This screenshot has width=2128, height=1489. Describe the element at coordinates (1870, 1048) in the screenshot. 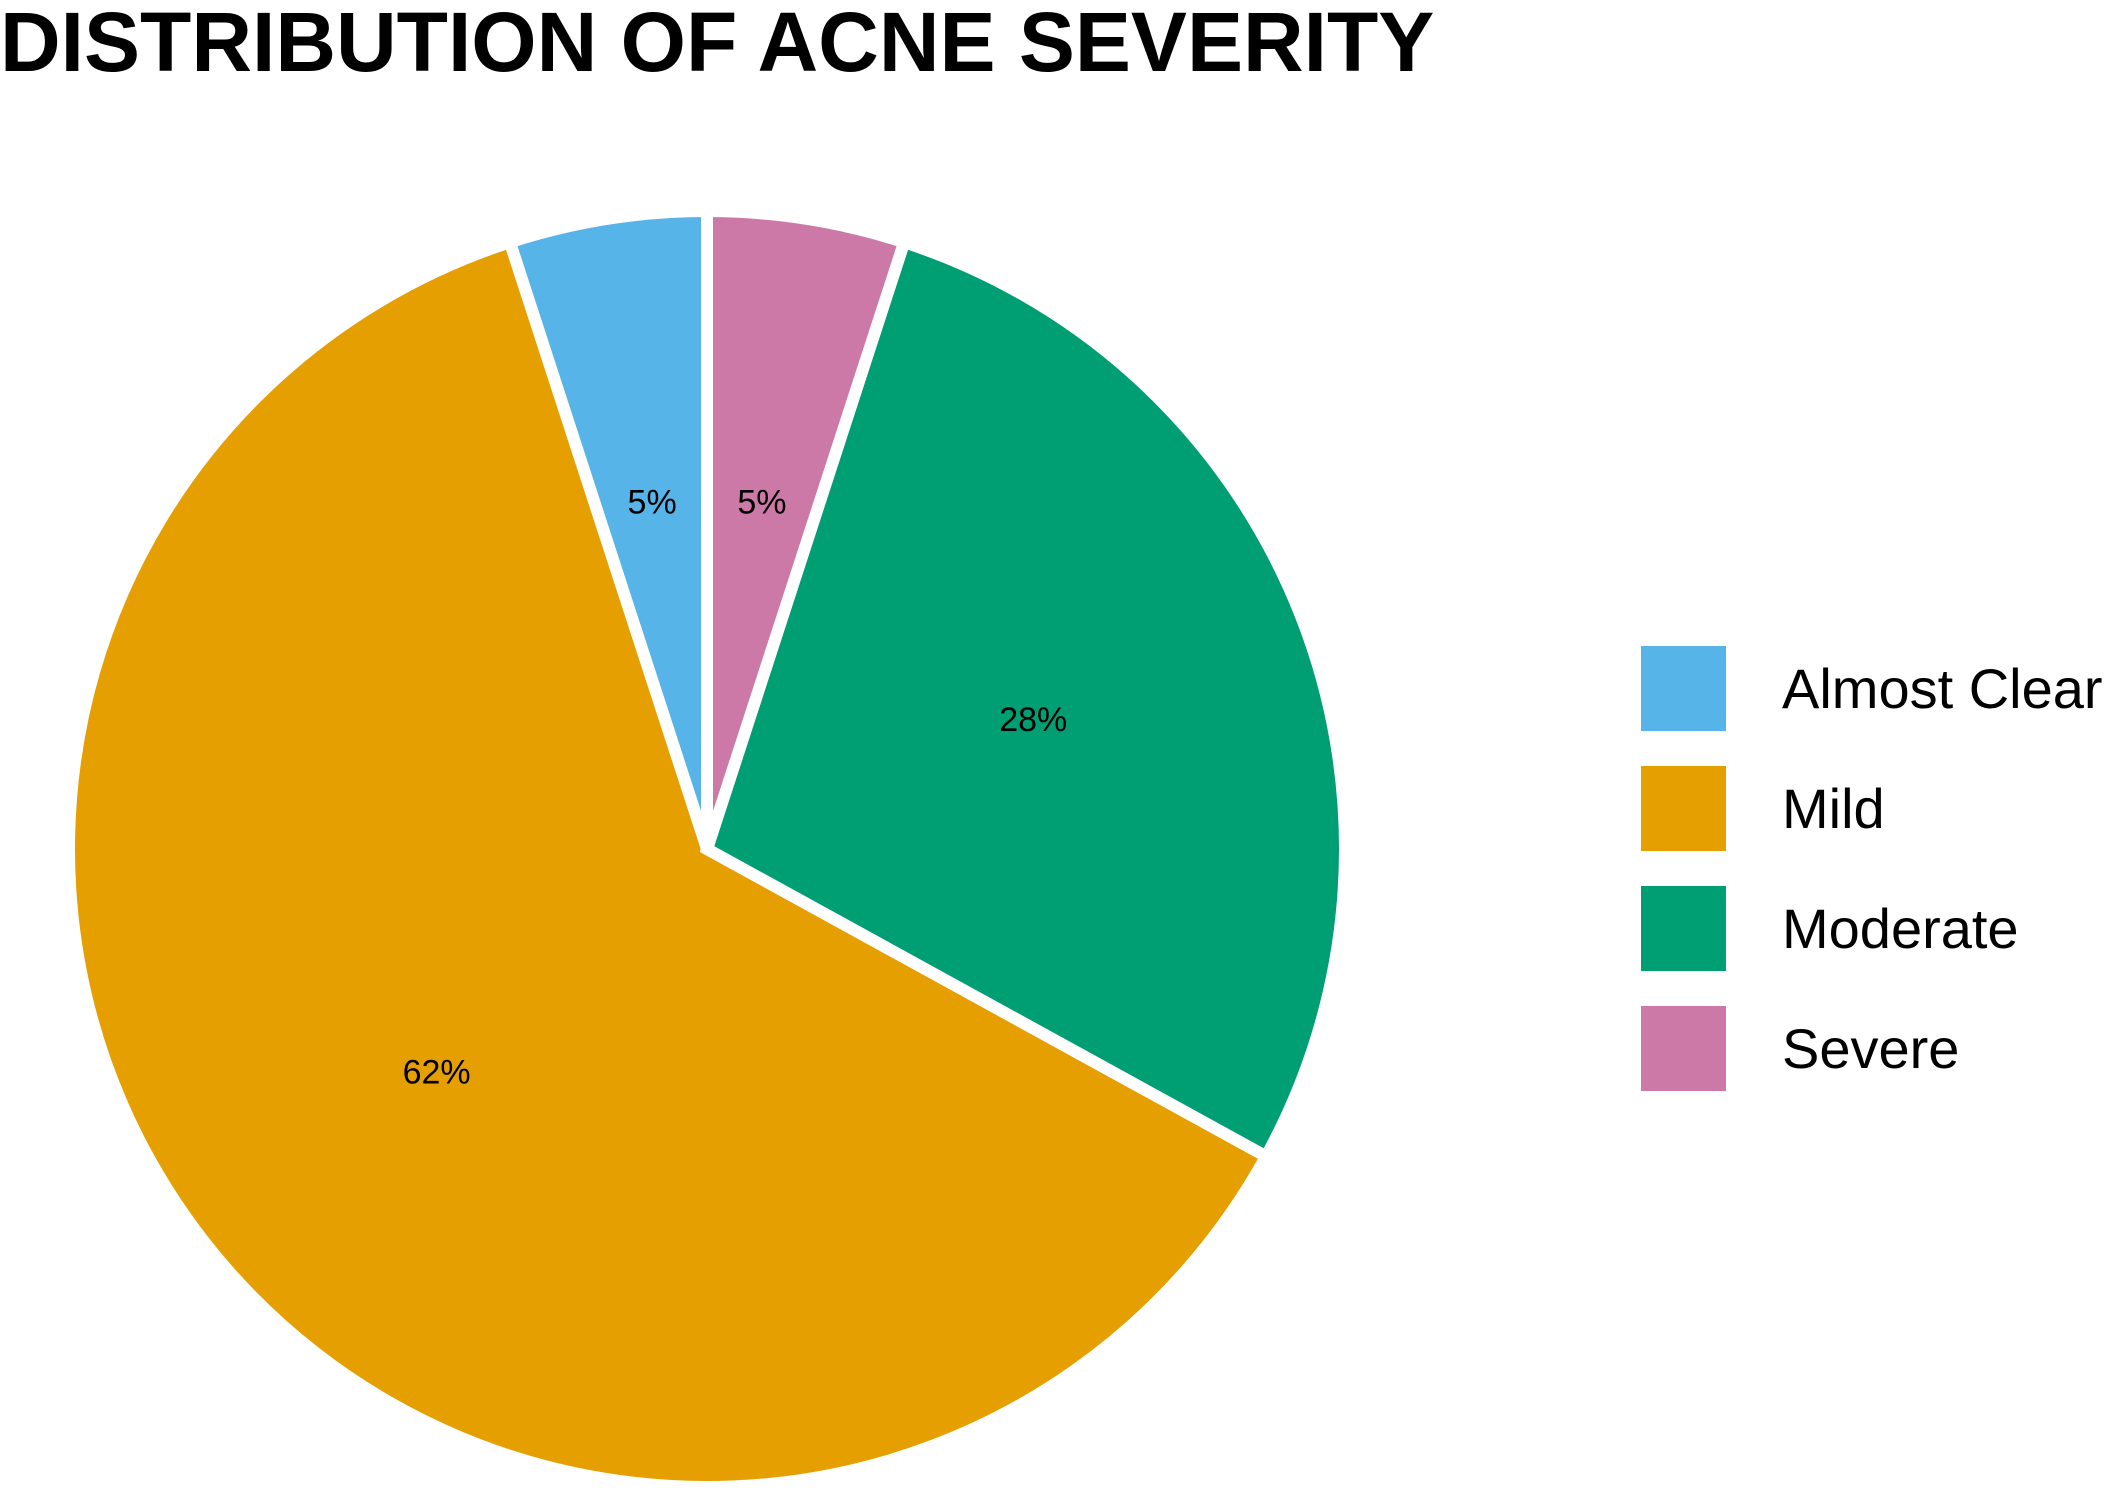

I see `legend-label-severe: Severe` at that location.